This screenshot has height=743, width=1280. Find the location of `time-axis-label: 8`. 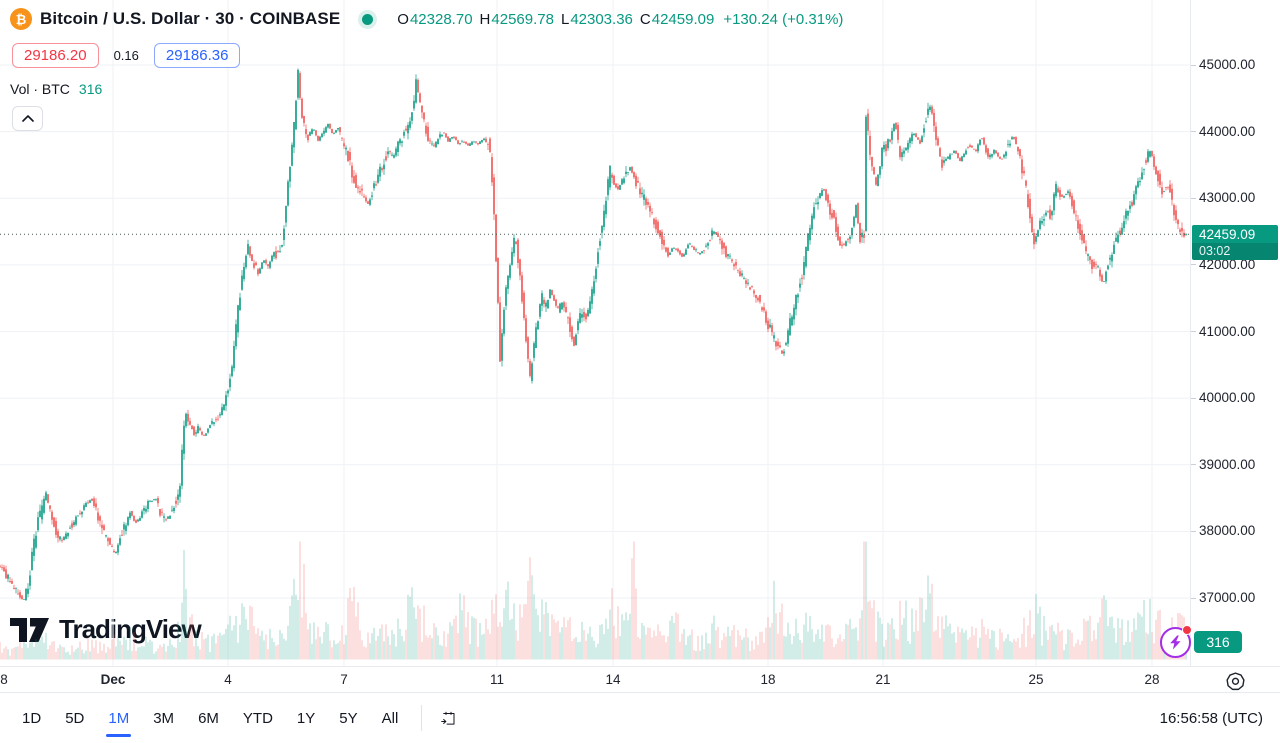

time-axis-label: 8 is located at coordinates (4, 679).